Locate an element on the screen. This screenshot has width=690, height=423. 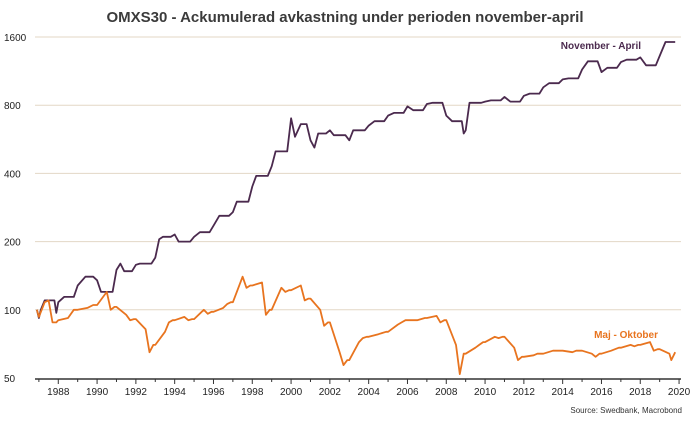
y-tick-label: 100 is located at coordinates (12, 311).